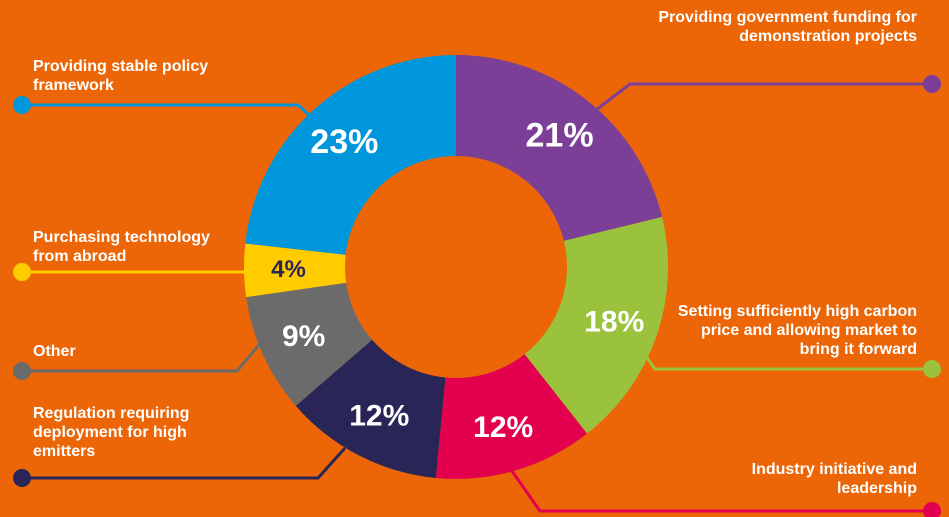 The width and height of the screenshot is (949, 517). I want to click on leader-dot-other, so click(22, 371).